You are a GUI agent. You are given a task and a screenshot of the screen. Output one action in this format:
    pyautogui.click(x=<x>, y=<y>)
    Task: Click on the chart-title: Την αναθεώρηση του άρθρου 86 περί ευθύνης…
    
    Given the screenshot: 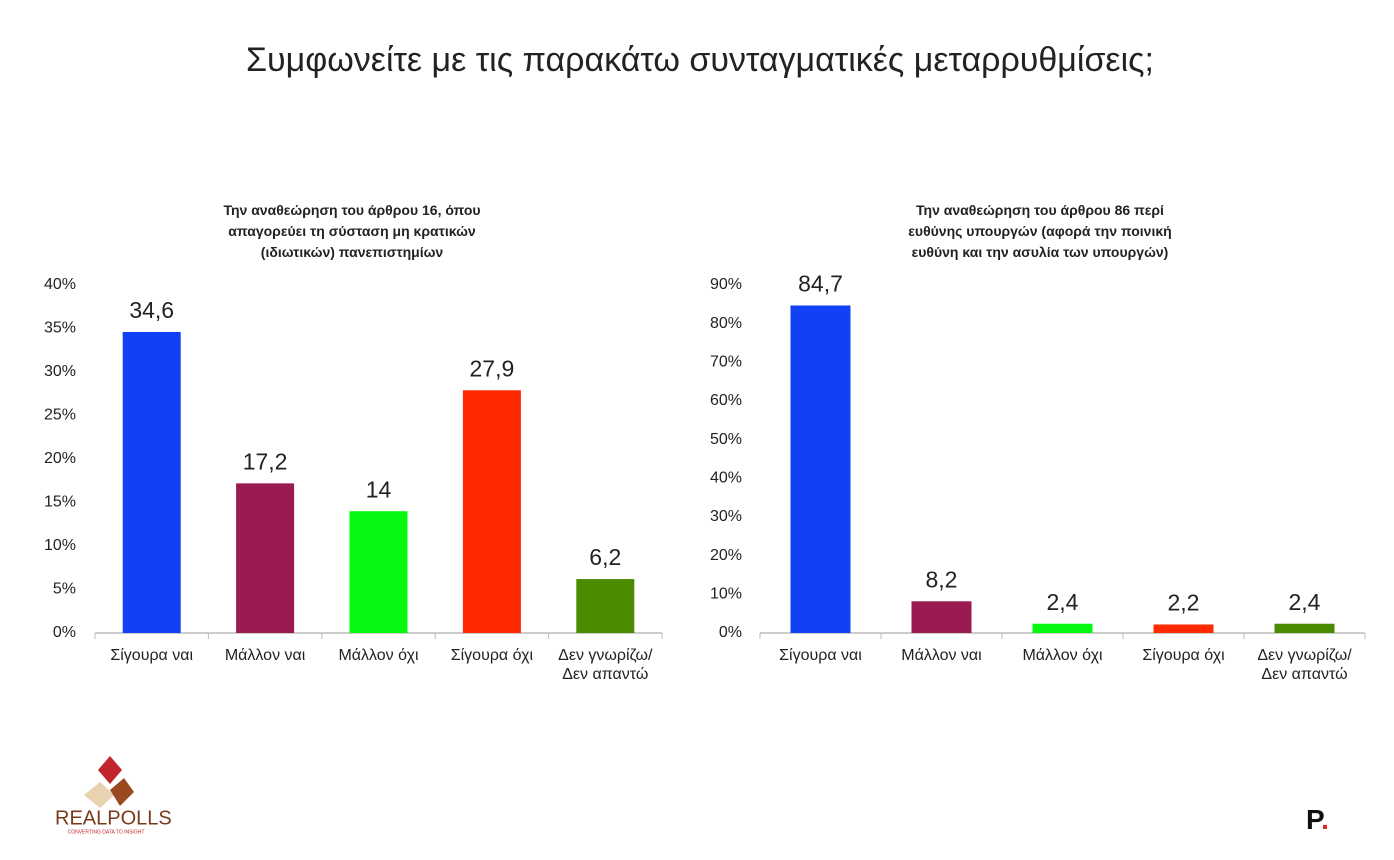 What is the action you would take?
    pyautogui.click(x=1039, y=231)
    